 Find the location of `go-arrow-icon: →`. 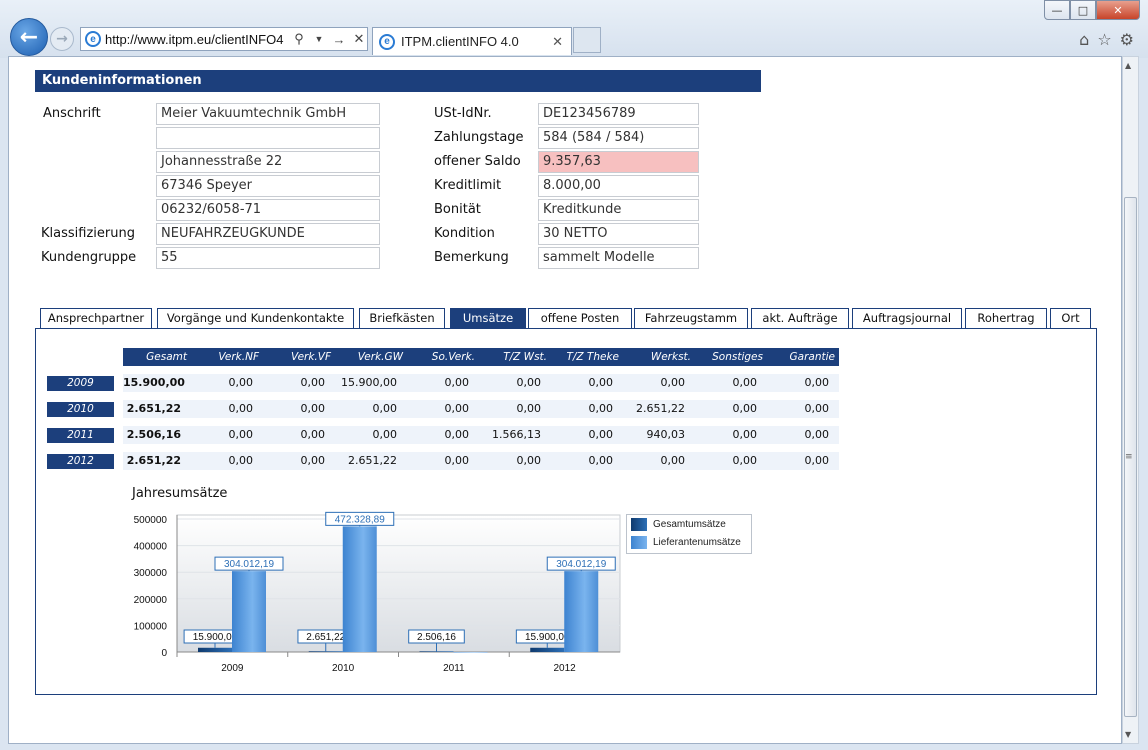

go-arrow-icon: → is located at coordinates (339, 39).